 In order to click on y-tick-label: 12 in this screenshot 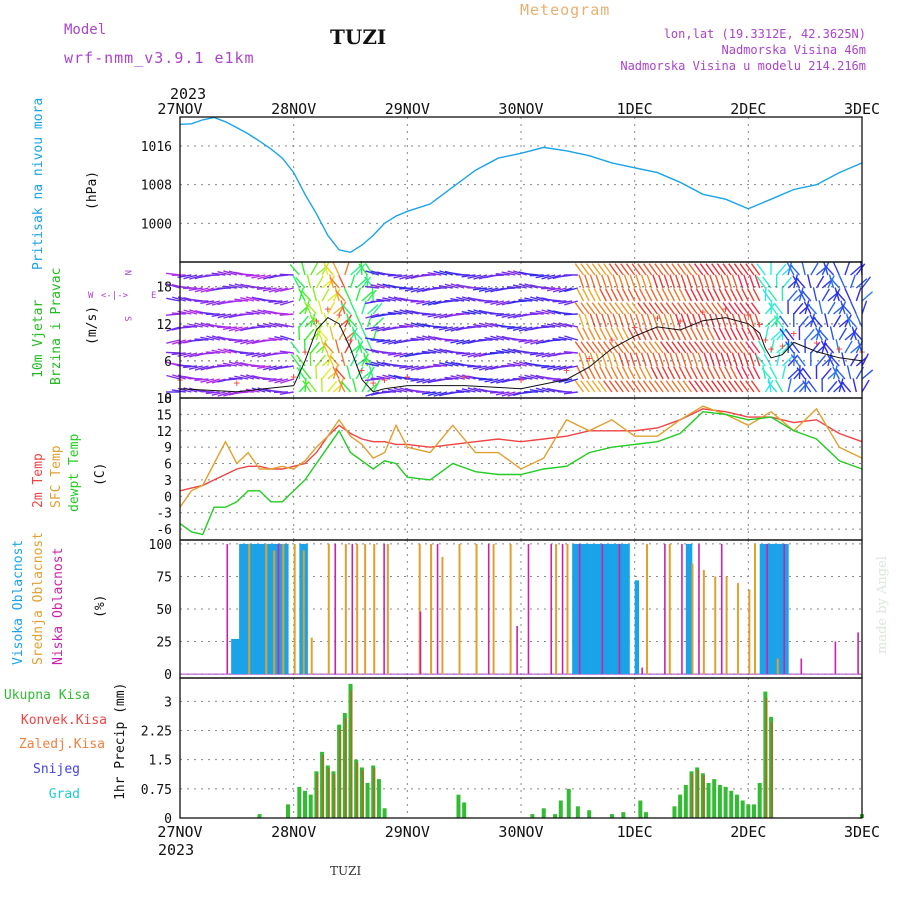, I will do `click(164, 432)`.